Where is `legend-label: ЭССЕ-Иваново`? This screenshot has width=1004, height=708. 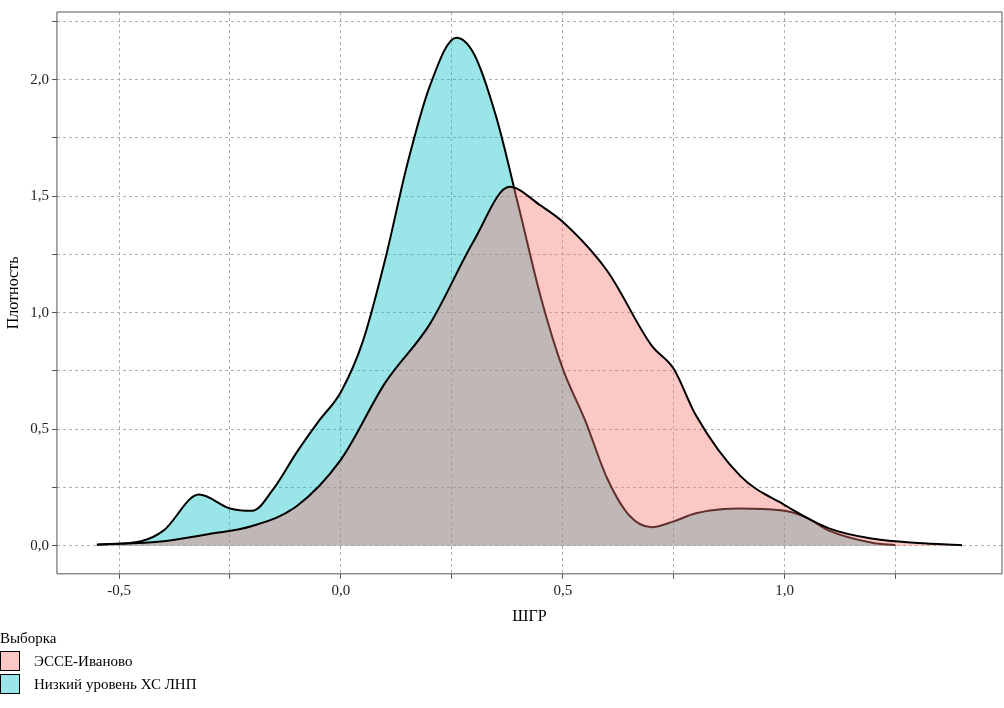
legend-label: ЭССЕ-Иваново is located at coordinates (83, 661).